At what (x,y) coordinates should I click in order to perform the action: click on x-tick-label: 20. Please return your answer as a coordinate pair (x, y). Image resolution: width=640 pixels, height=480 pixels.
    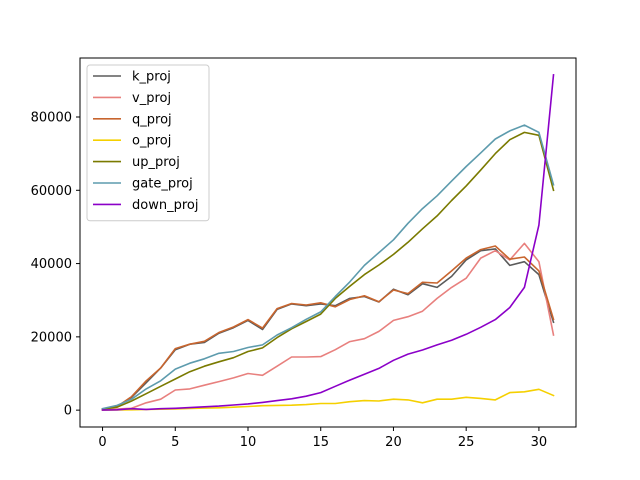
    Looking at the image, I should click on (393, 442).